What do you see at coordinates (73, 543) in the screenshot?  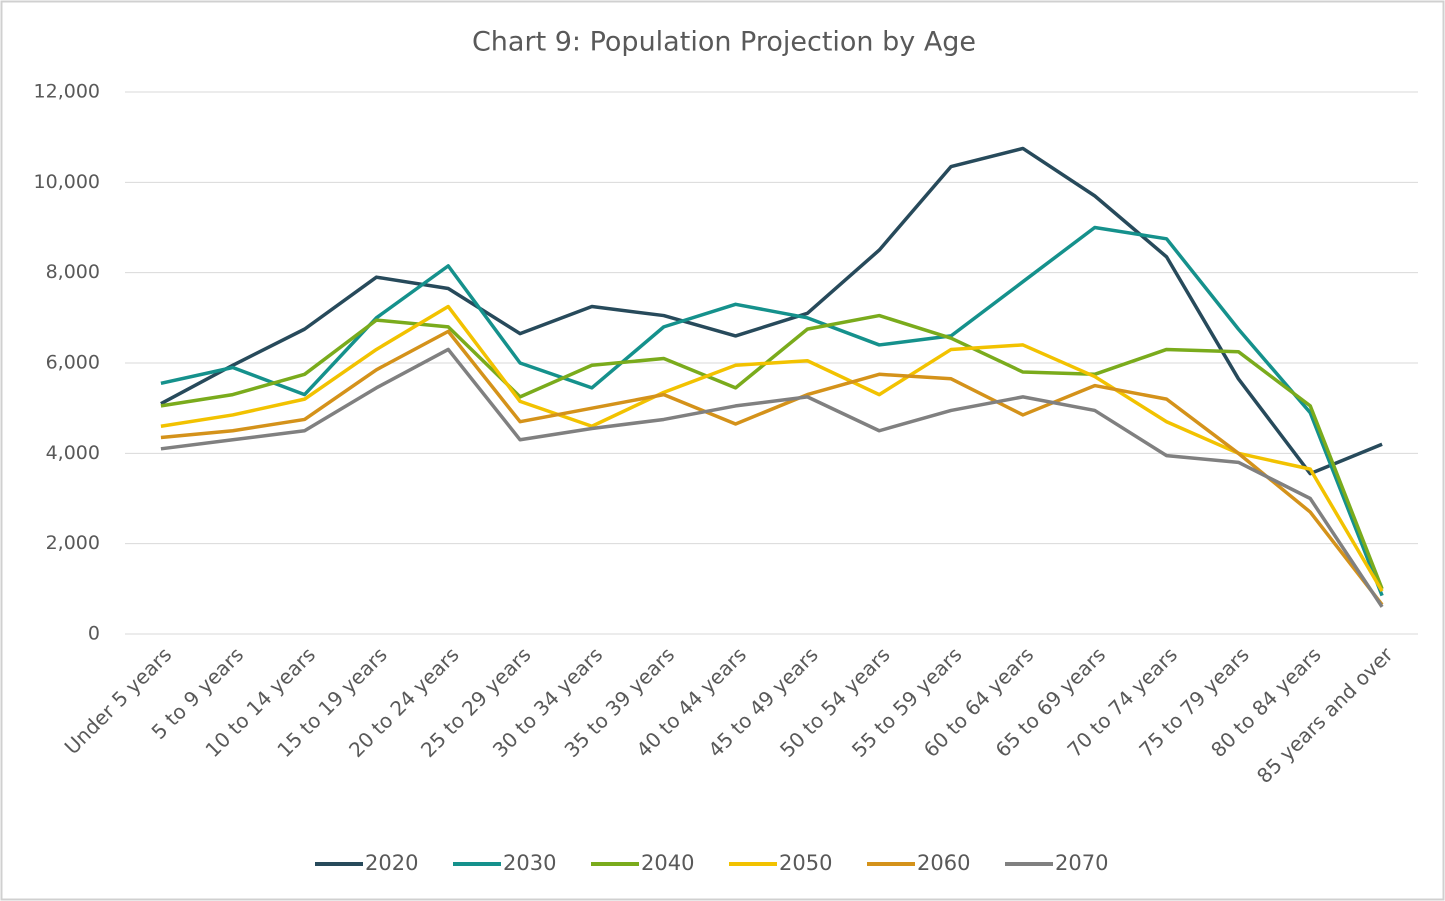 I see `y-tick-label: 2,000` at bounding box center [73, 543].